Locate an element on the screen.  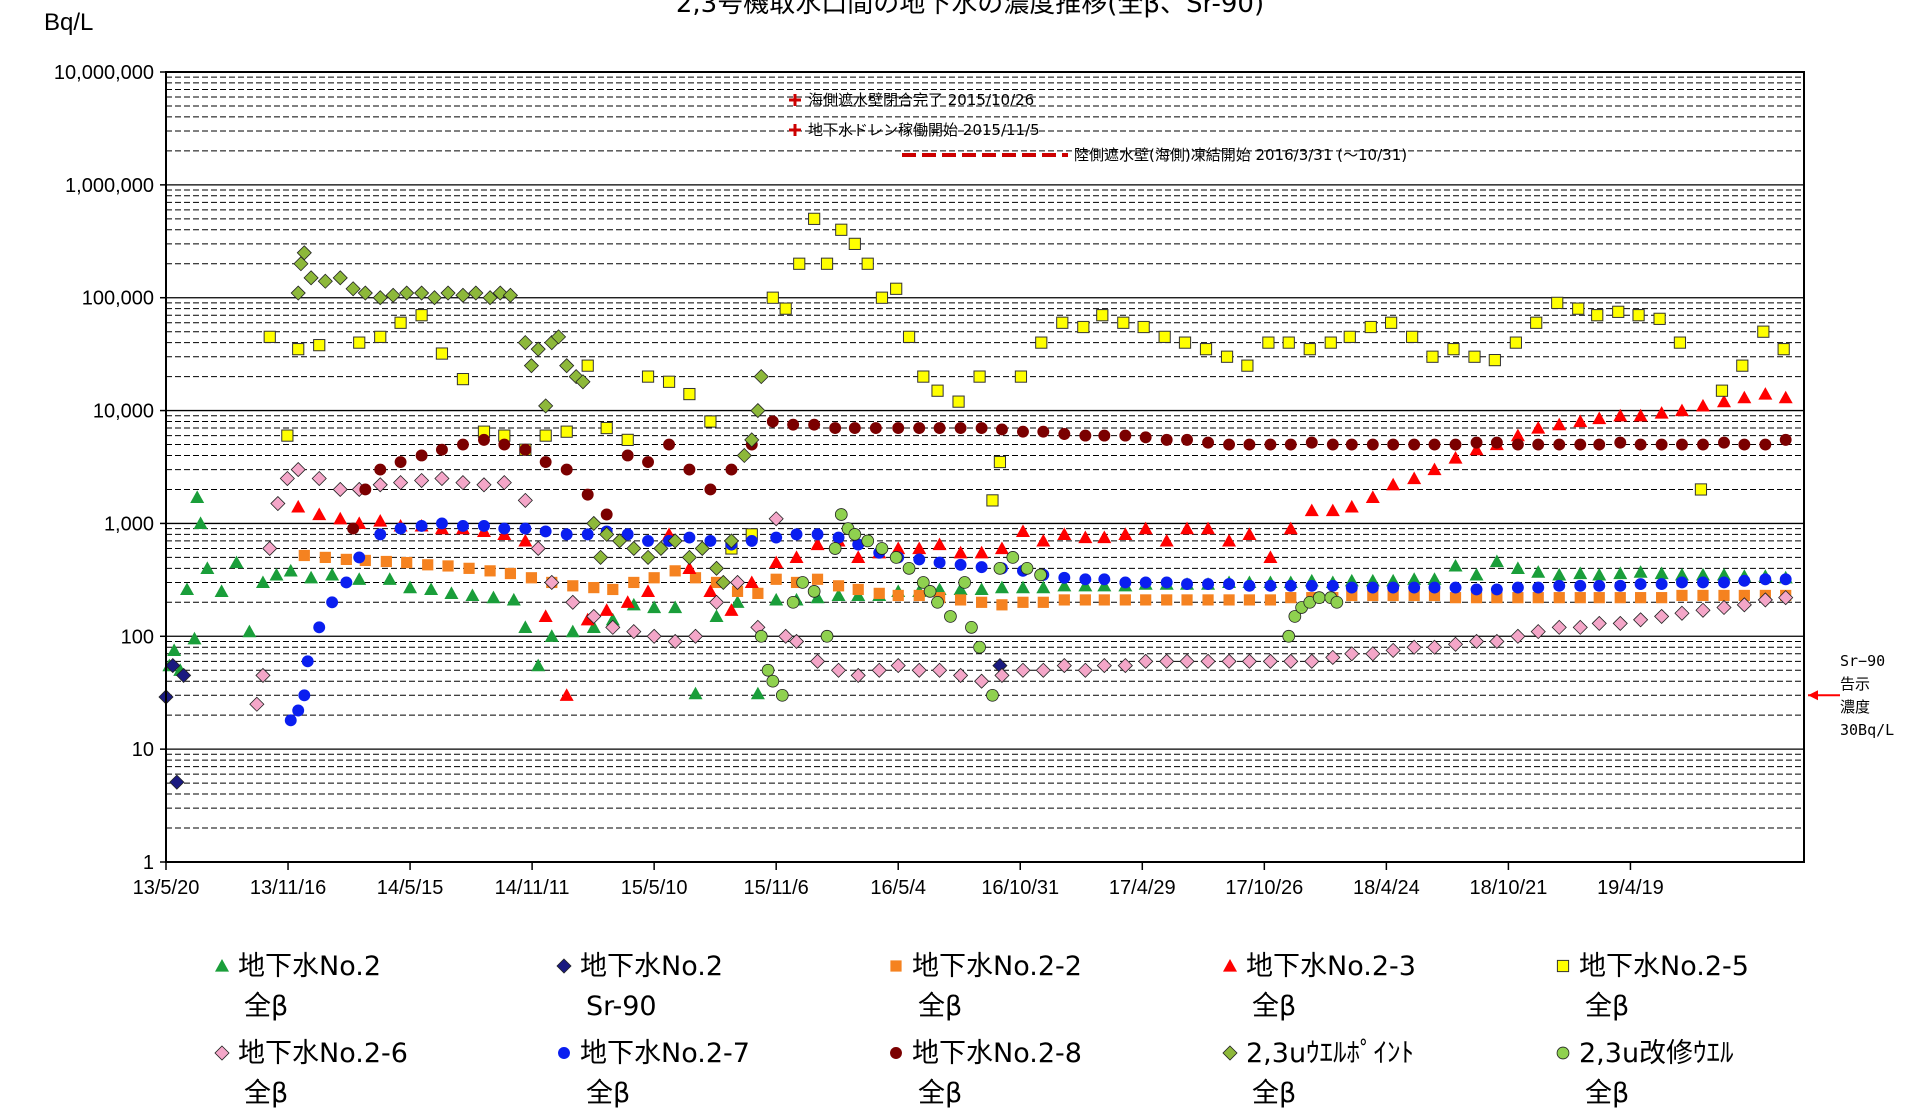
legend-item-5: 地下水No.2-5 全β is located at coordinates (1652, 986).